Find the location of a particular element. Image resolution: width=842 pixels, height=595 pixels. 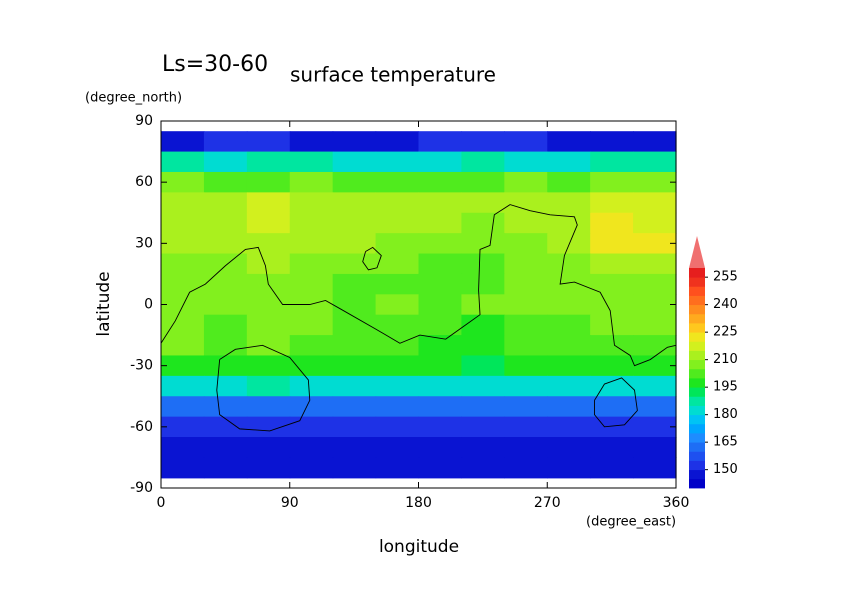

y-tick-label: 0 is located at coordinates (148, 305).